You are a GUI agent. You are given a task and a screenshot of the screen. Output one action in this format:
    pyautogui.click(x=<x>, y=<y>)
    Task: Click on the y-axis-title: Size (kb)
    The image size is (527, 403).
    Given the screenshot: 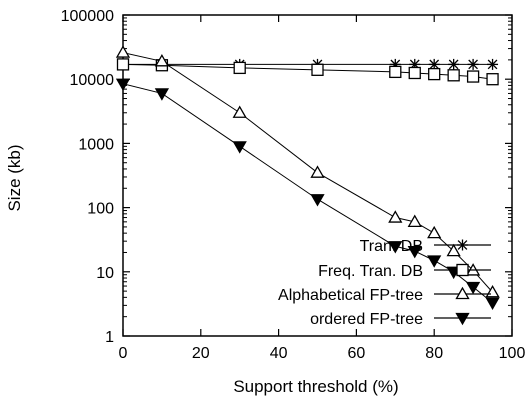 What is the action you would take?
    pyautogui.click(x=14, y=177)
    